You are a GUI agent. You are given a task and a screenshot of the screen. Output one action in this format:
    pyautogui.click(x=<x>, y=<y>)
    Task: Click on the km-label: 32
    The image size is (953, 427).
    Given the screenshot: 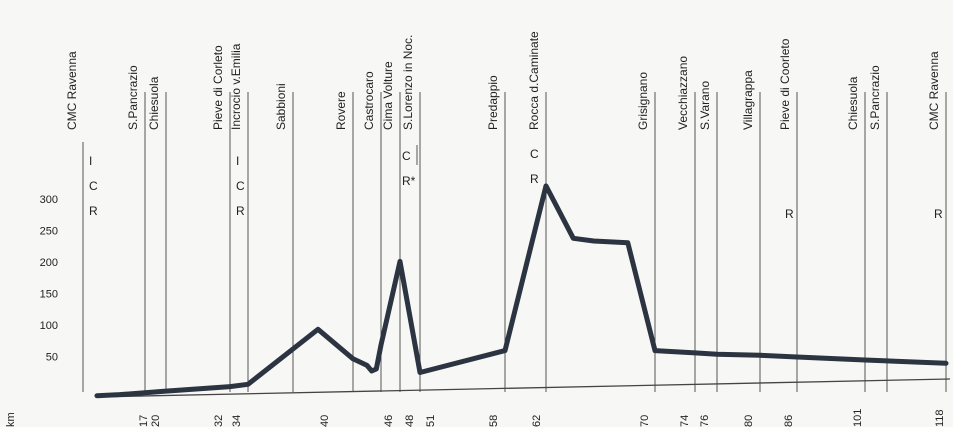 What is the action you would take?
    pyautogui.click(x=219, y=421)
    